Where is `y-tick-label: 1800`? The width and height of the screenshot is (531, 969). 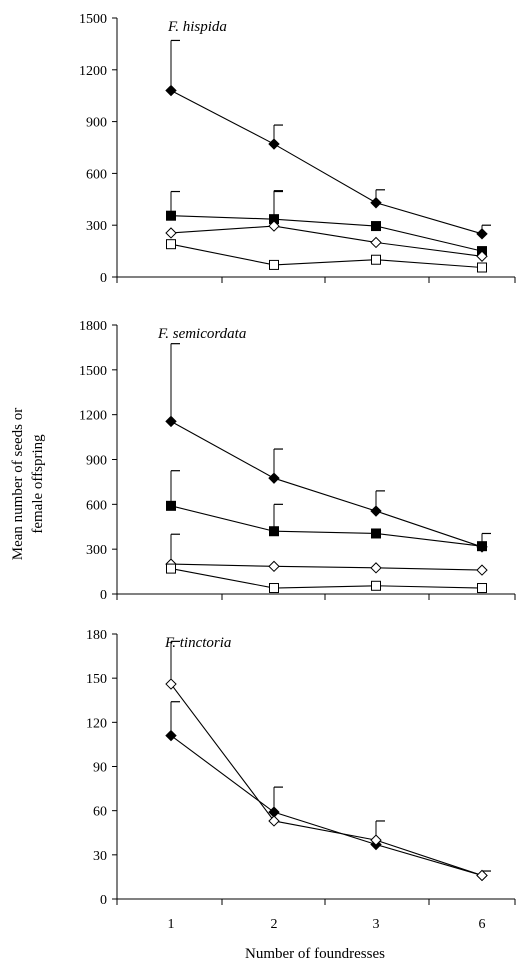 y-tick-label: 1800 is located at coordinates (93, 326).